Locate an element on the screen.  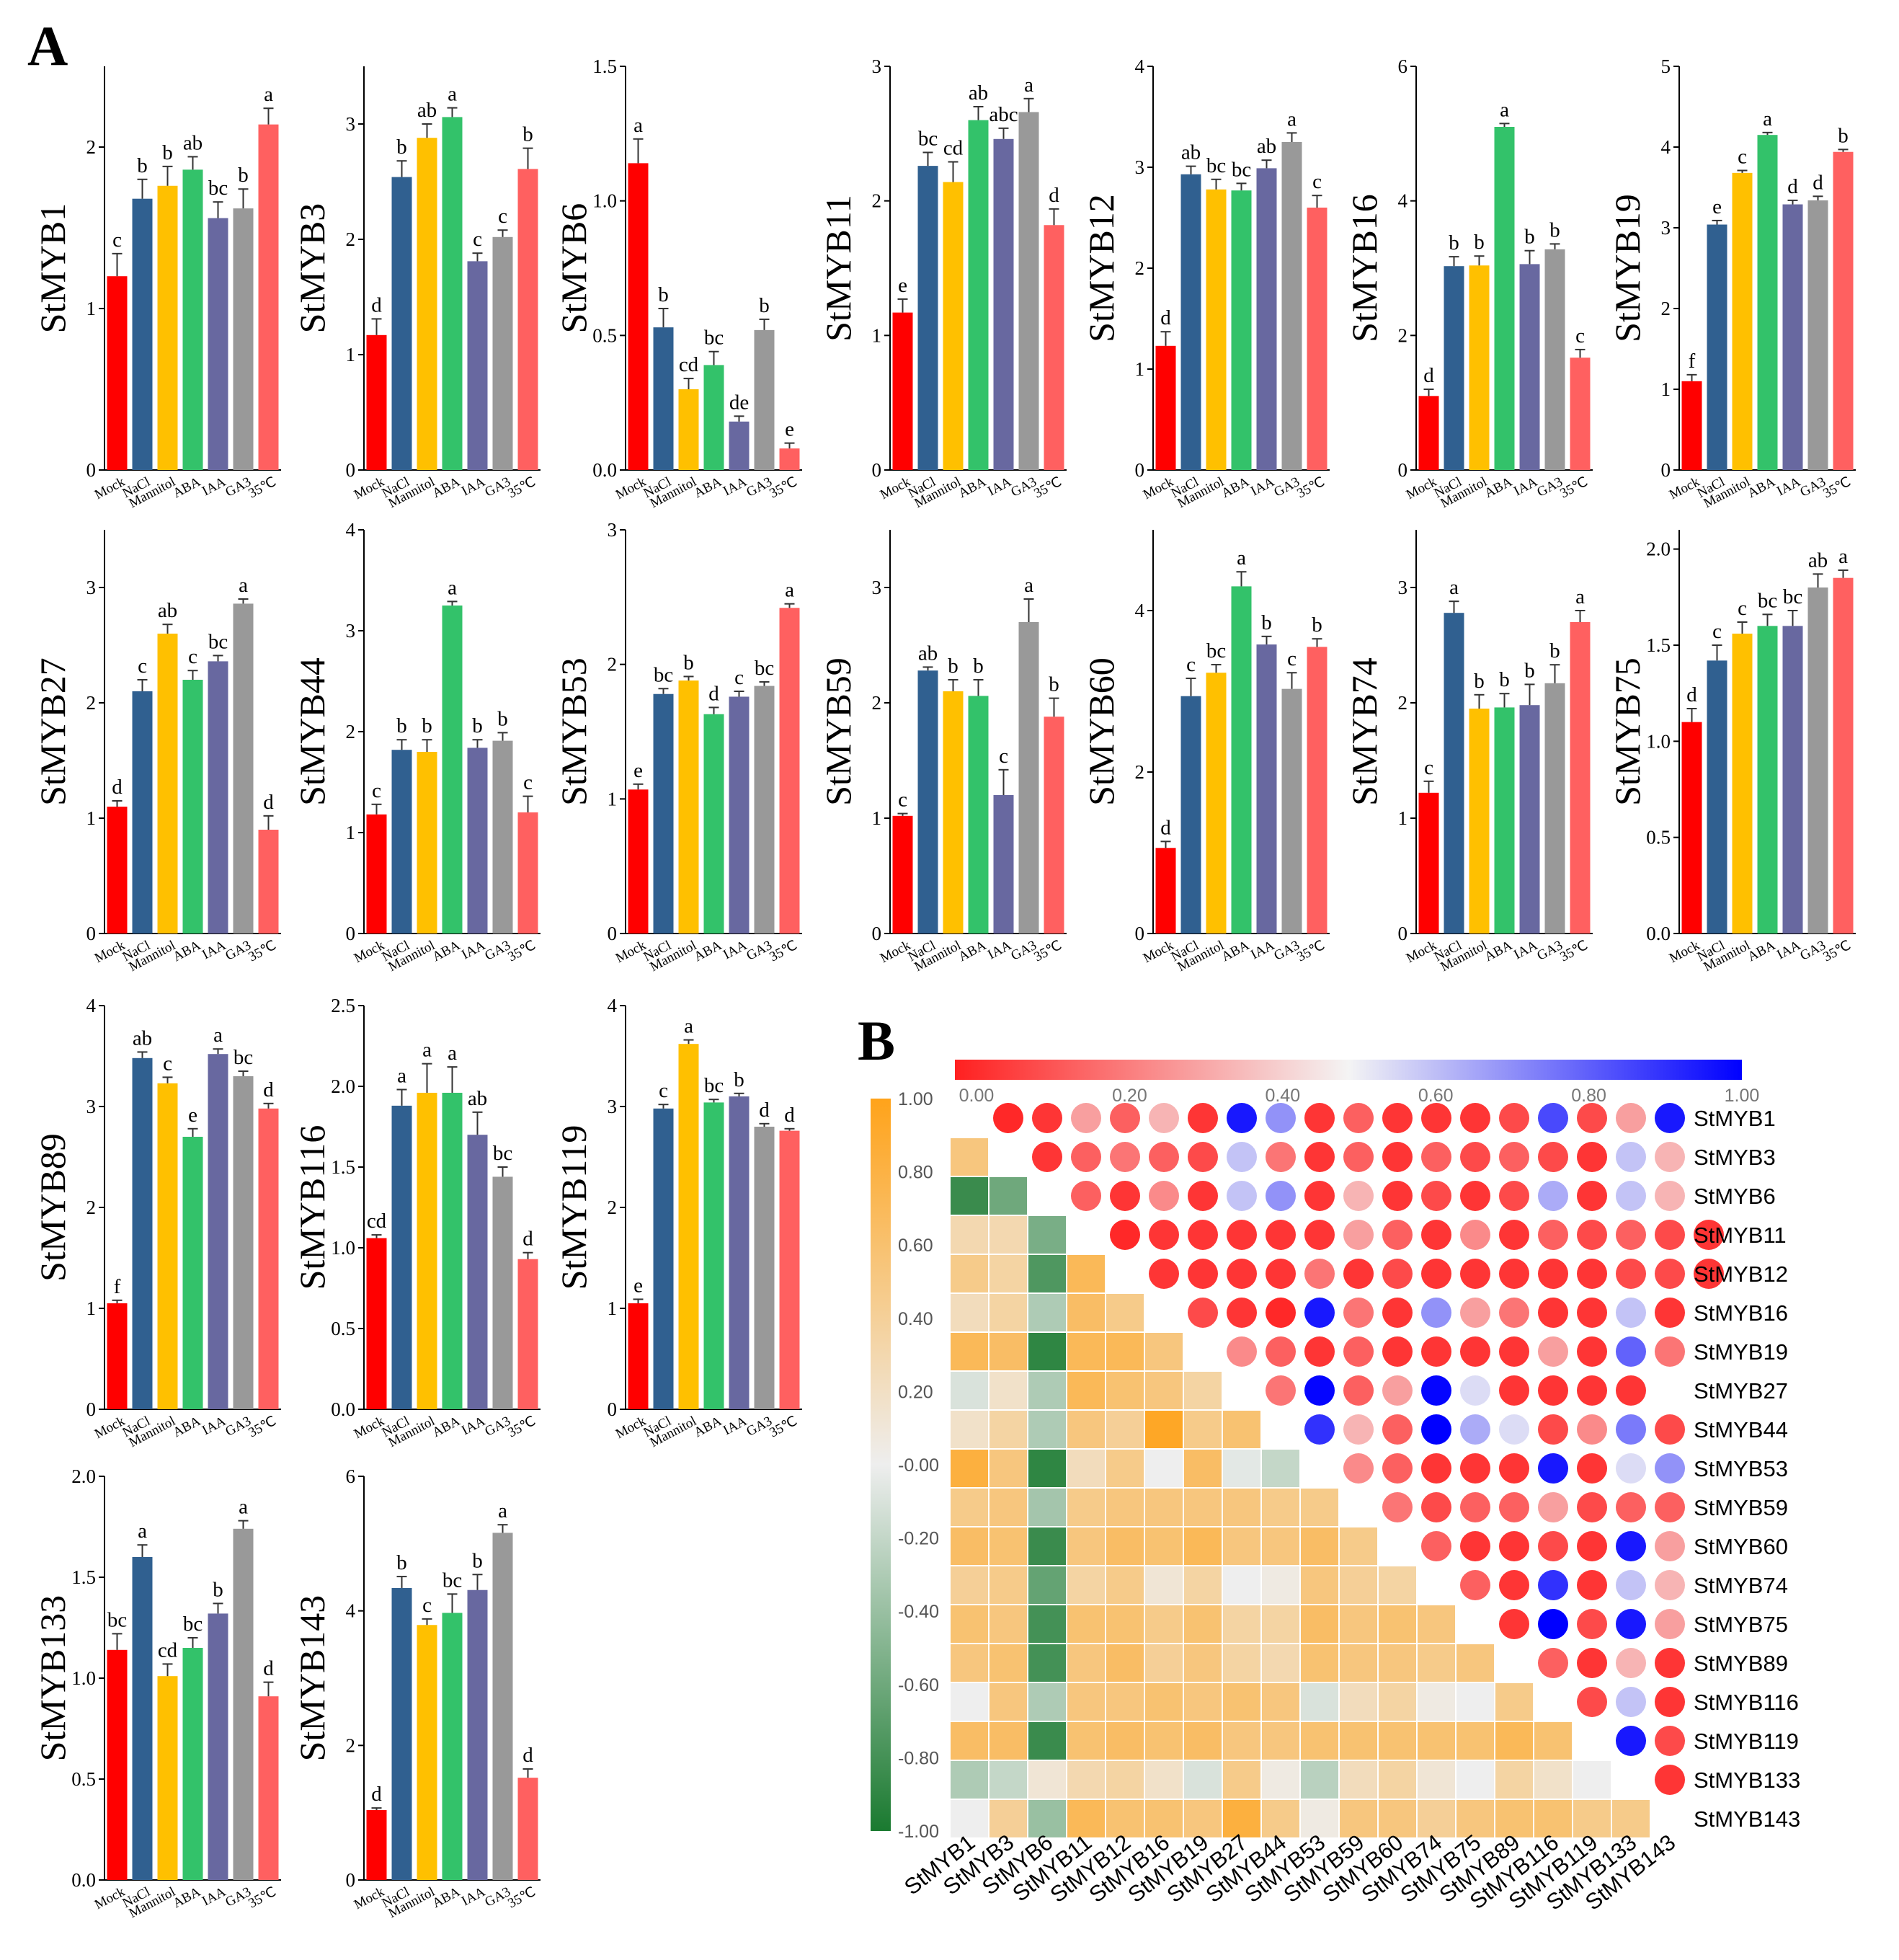
colorbar-tick-label: -0.20 is located at coordinates (918, 1539).